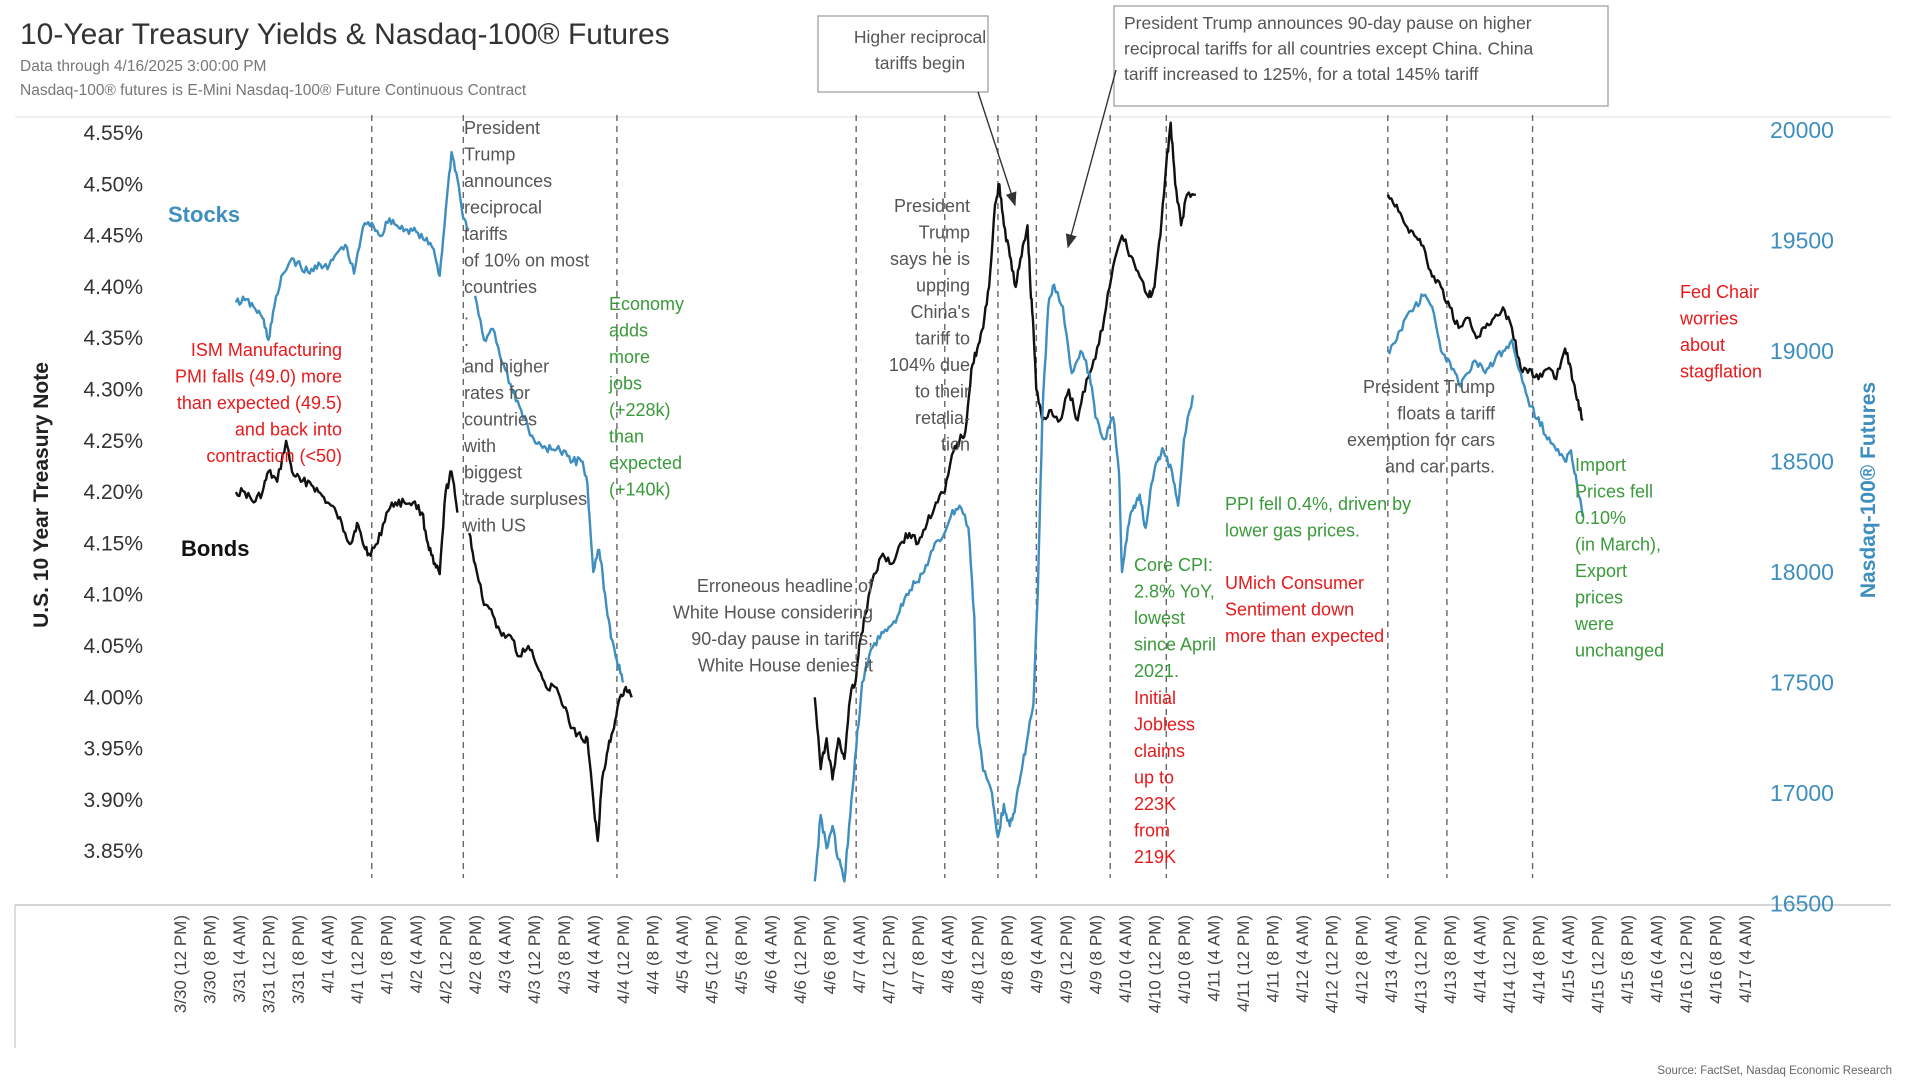 The width and height of the screenshot is (1906, 1088). What do you see at coordinates (889, 959) in the screenshot?
I see `x-tick-label: 4/7 (12 PM)` at bounding box center [889, 959].